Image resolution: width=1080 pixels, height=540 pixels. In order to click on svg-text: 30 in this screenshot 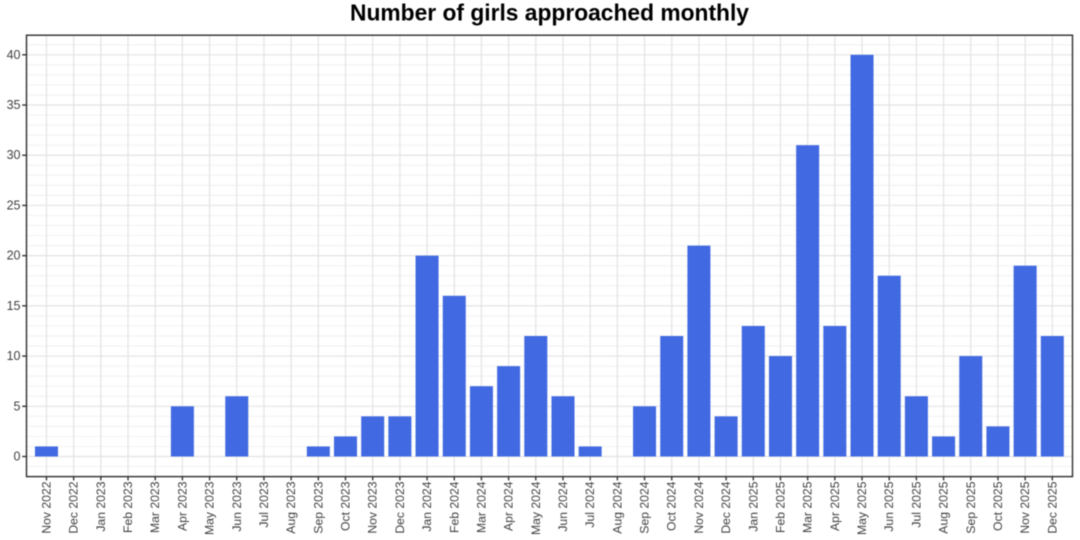, I will do `click(14, 155)`.